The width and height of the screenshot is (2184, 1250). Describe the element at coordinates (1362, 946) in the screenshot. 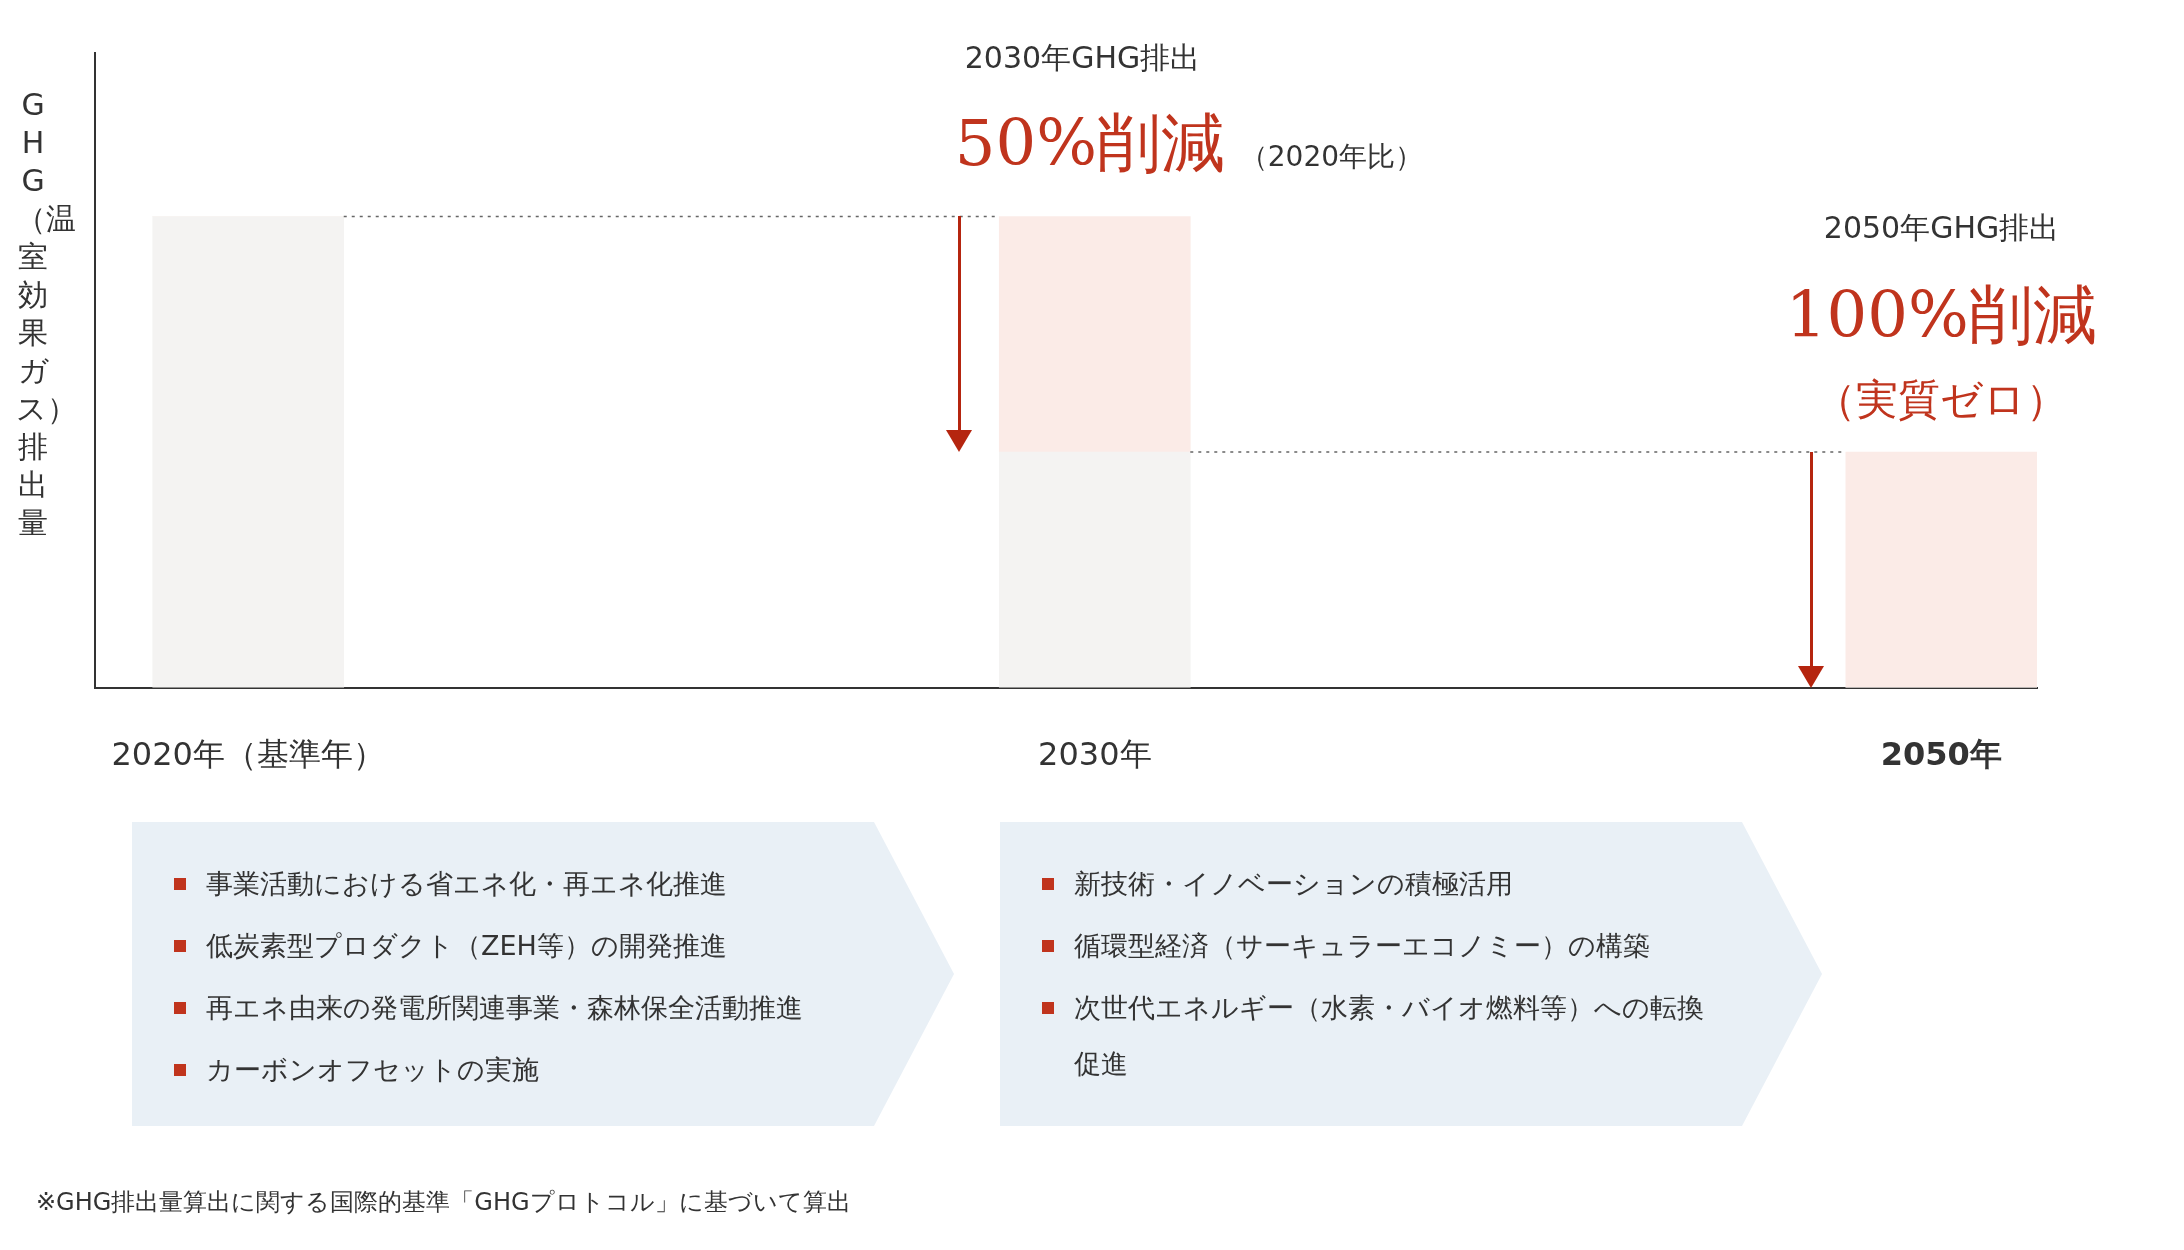

I see `text: 循環型経済（サーキュラーエコノミー）の構築` at that location.